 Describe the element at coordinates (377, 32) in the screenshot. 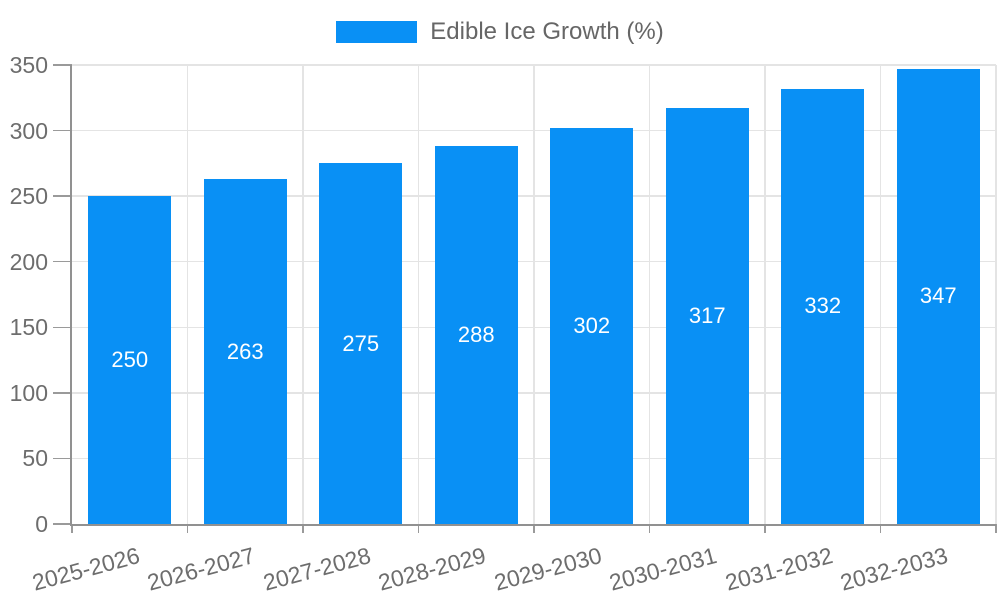

I see `legend-swatch` at that location.